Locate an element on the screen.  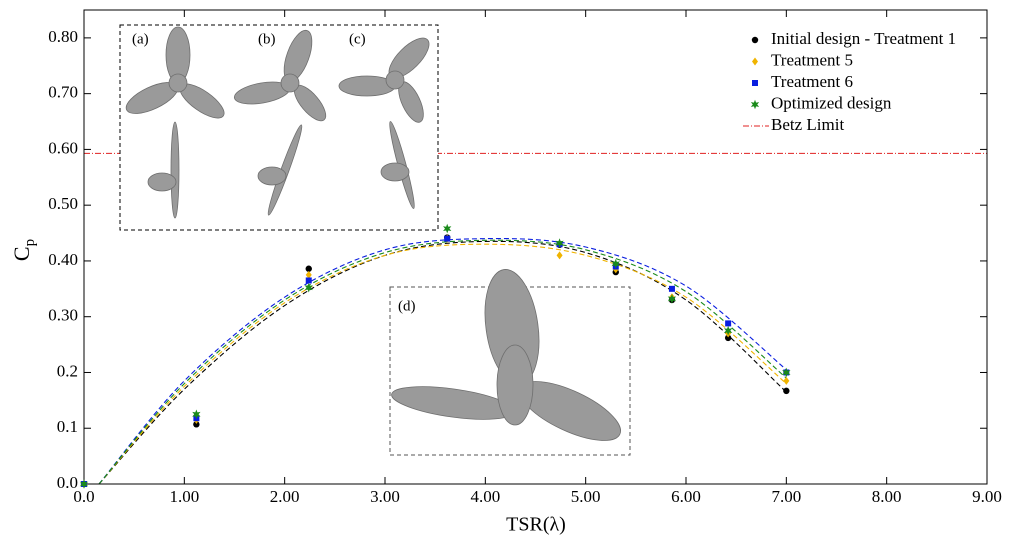
y-tick-label: 0.2 is located at coordinates (67, 370).